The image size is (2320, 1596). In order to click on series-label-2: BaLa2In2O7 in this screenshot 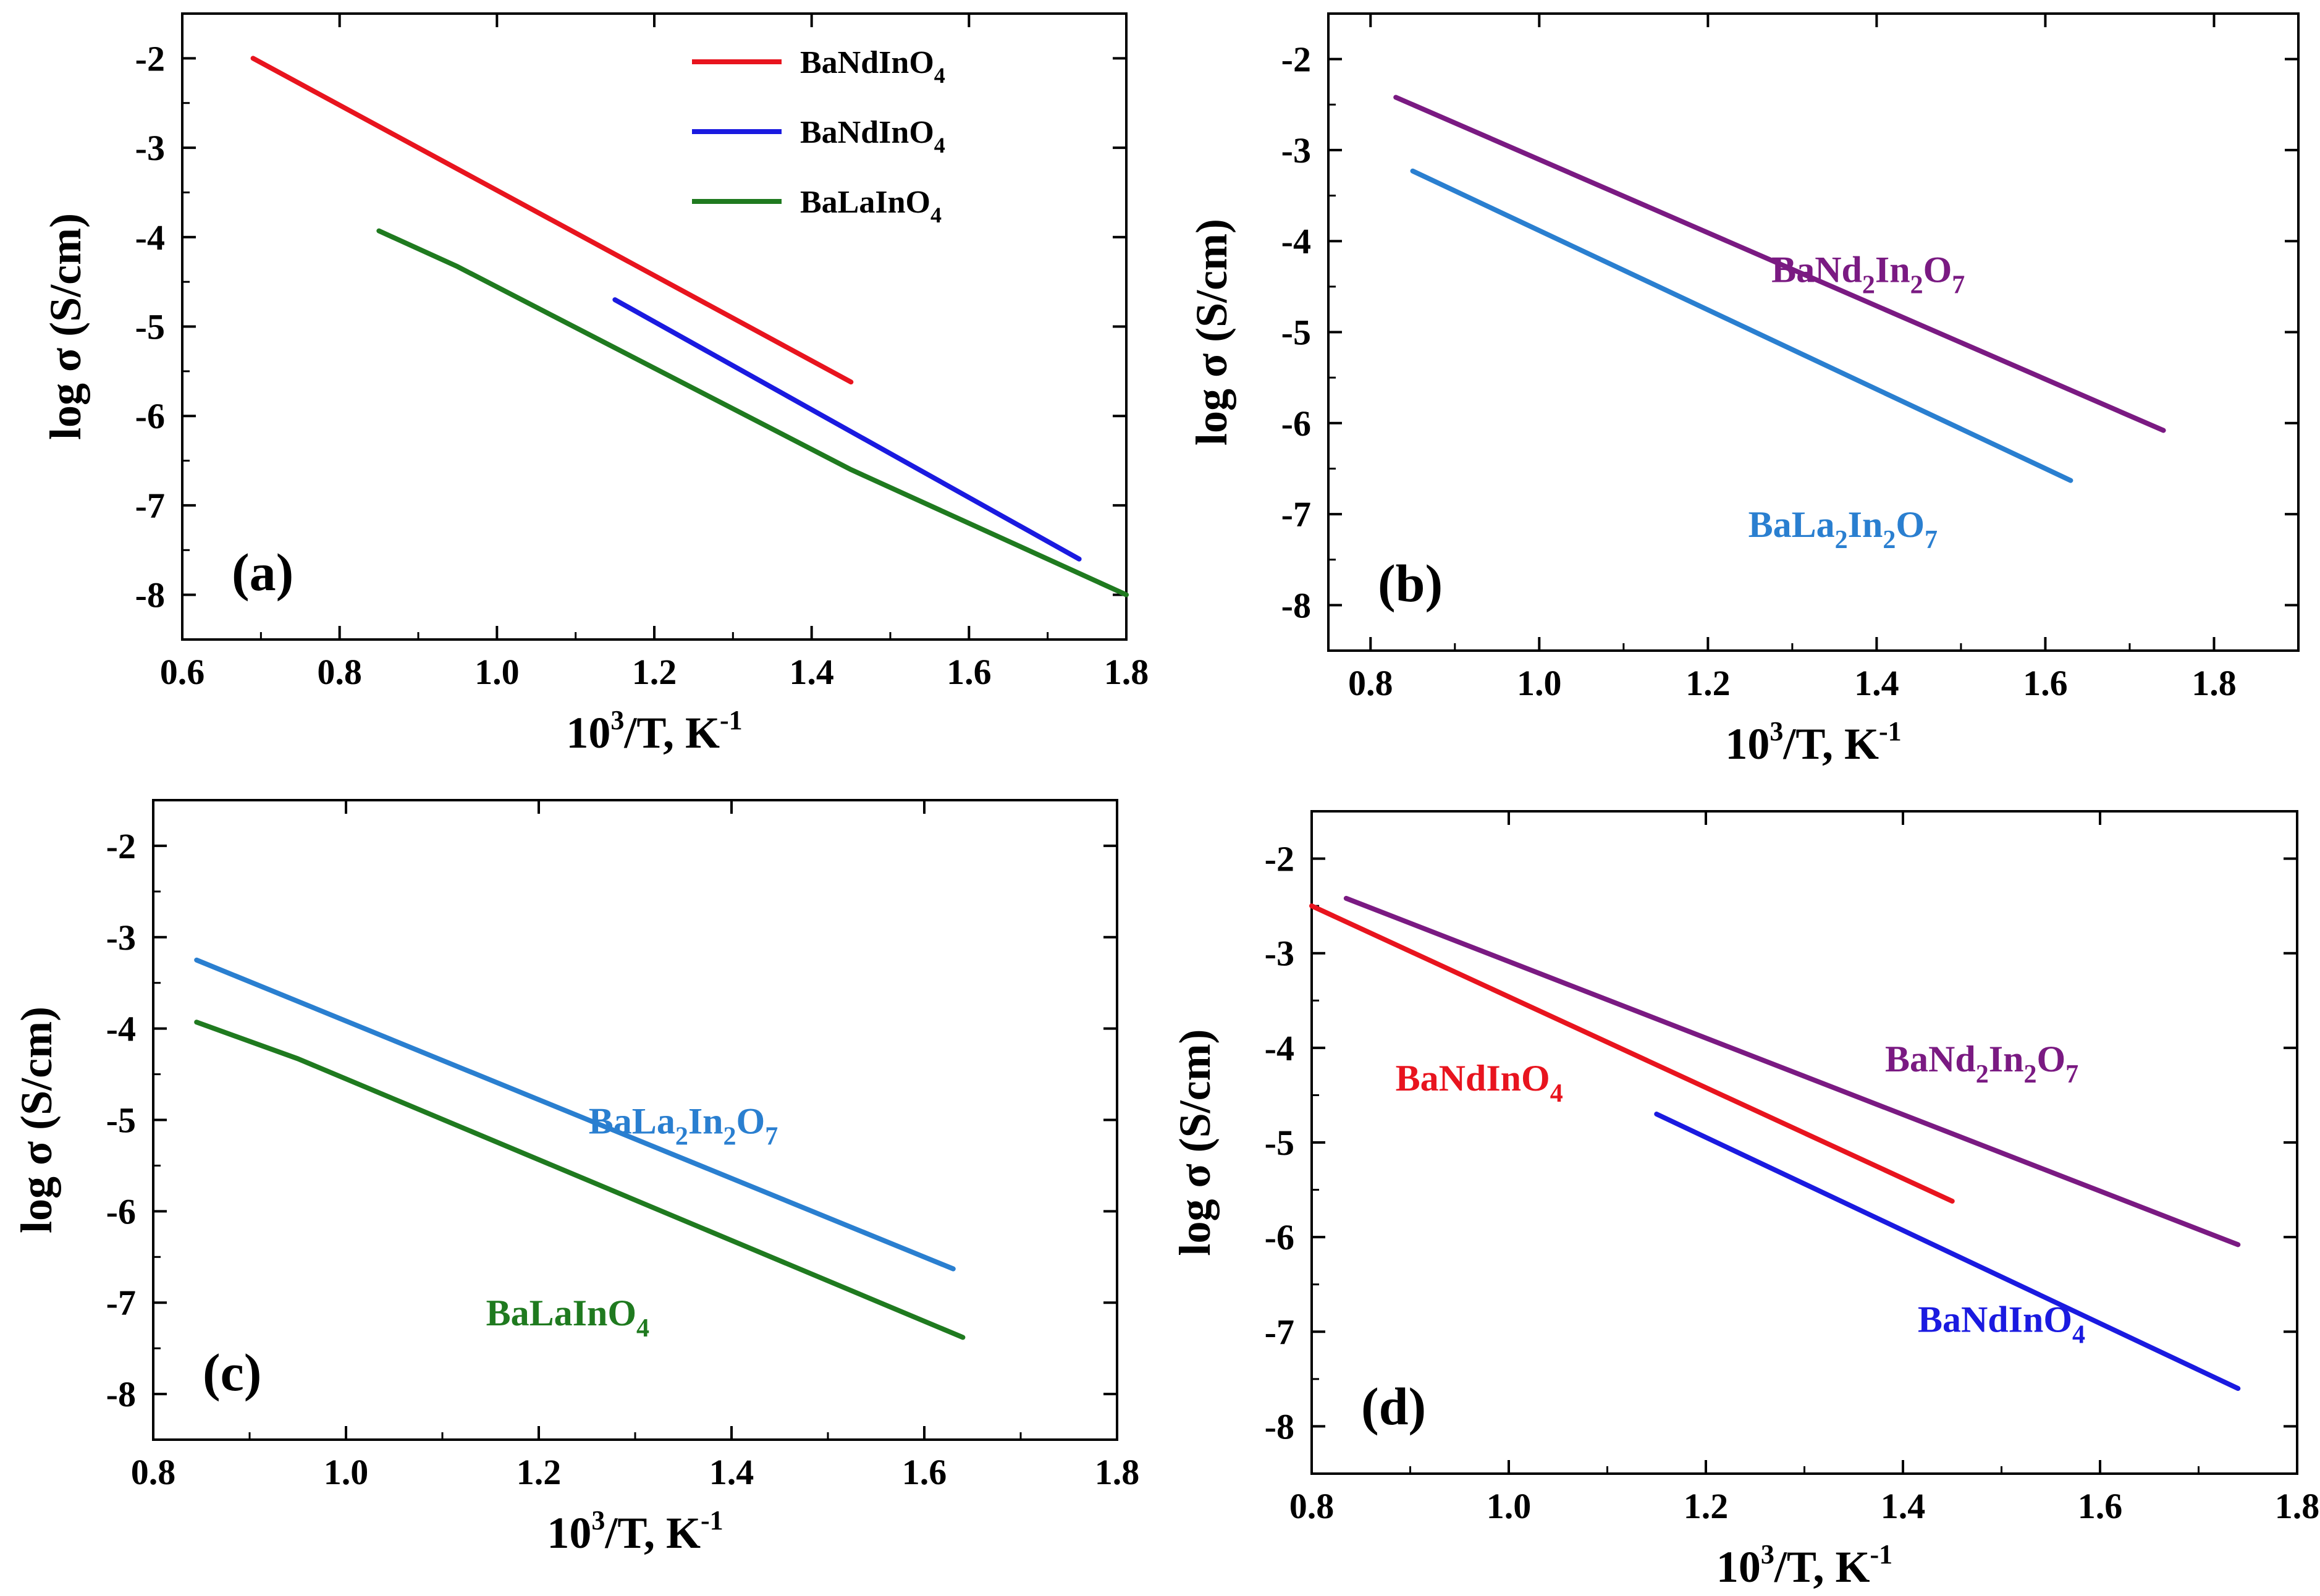, I will do `click(1843, 529)`.